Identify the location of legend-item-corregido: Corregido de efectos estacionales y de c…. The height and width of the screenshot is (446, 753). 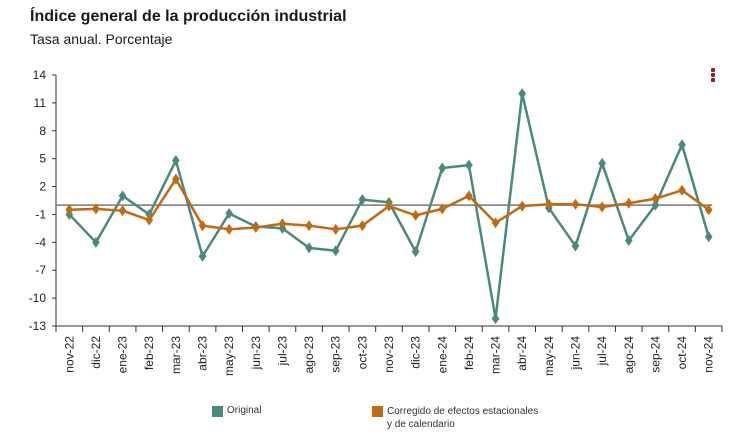
(457, 418).